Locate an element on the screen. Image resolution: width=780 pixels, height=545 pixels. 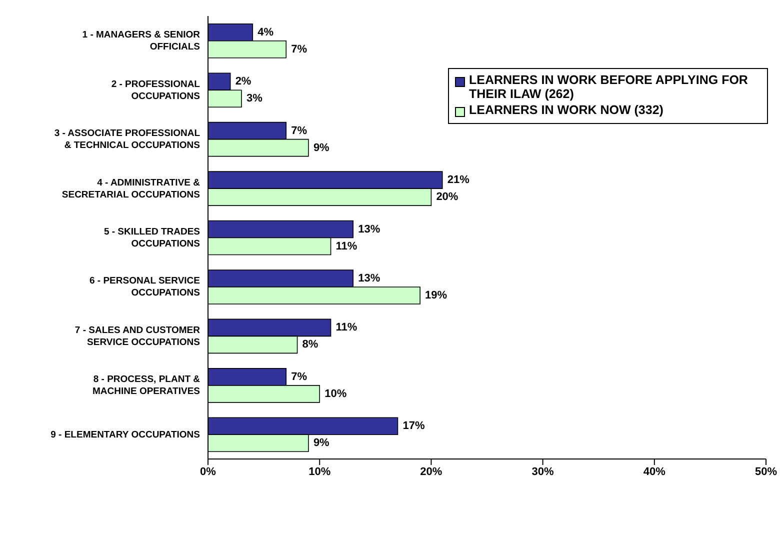
data-label: 2% is located at coordinates (243, 82).